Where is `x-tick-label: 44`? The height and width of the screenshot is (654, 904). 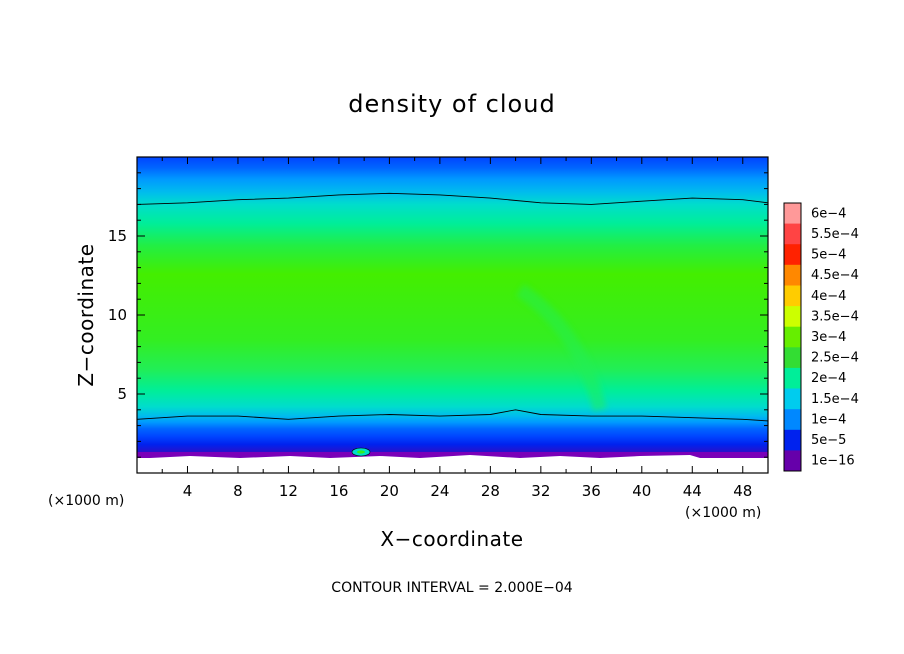 x-tick-label: 44 is located at coordinates (692, 491).